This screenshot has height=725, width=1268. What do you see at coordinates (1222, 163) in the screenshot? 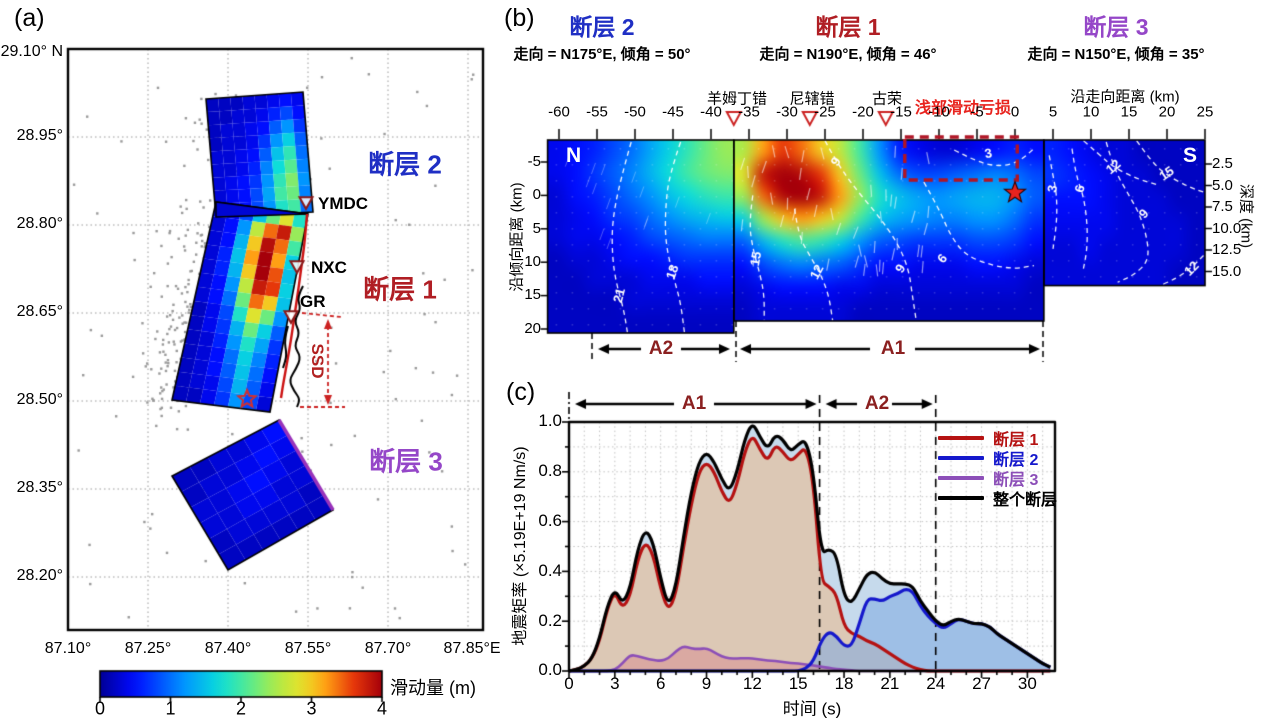
I see `depth-tick-label: 2.5` at bounding box center [1222, 163].